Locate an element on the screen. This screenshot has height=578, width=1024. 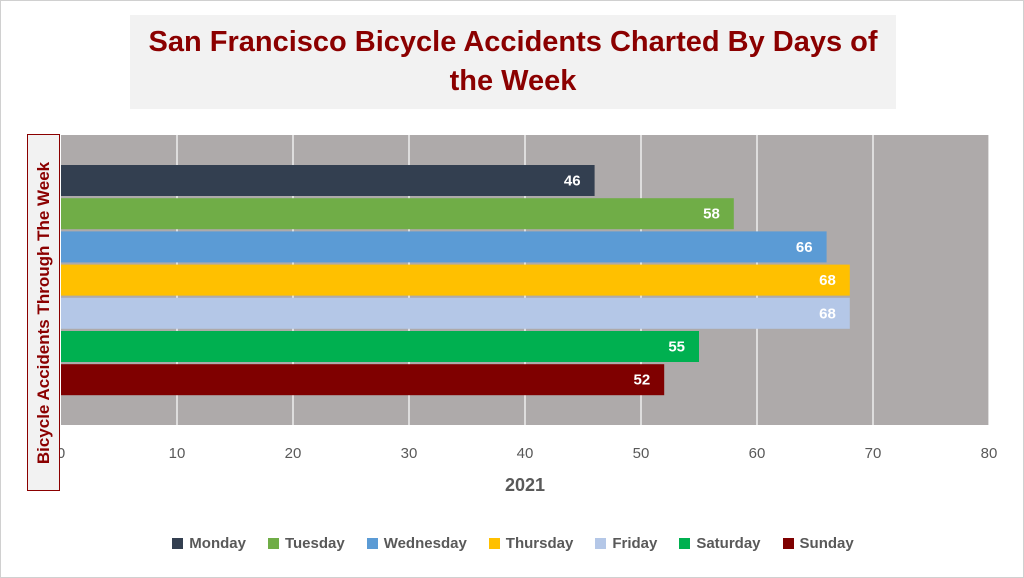
y-axis-label-box: Bicycle Accidents Through The Week is located at coordinates (43, 312).